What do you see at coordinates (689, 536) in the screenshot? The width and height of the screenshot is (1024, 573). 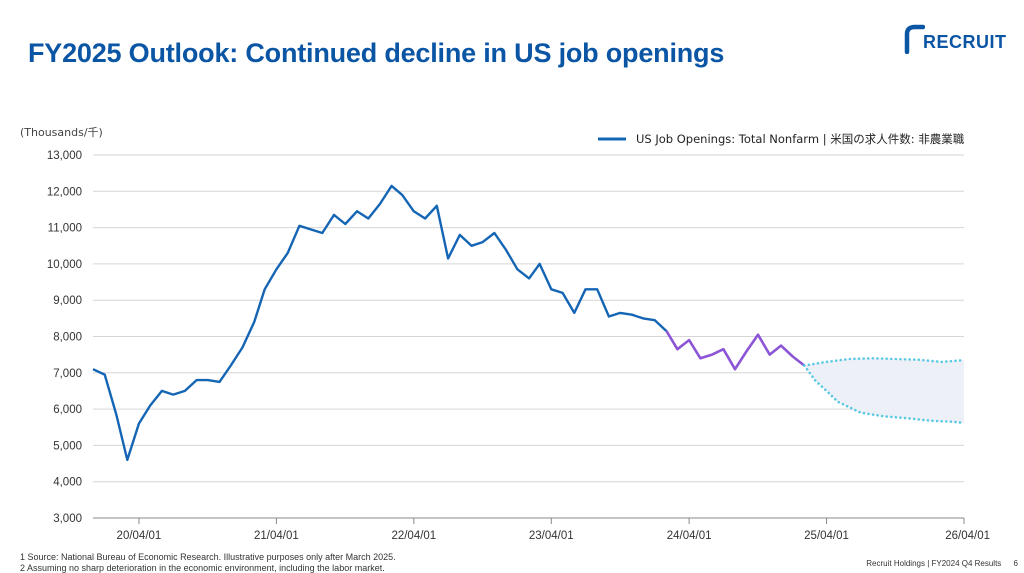 I see `x-tick-label: 24/04/01` at bounding box center [689, 536].